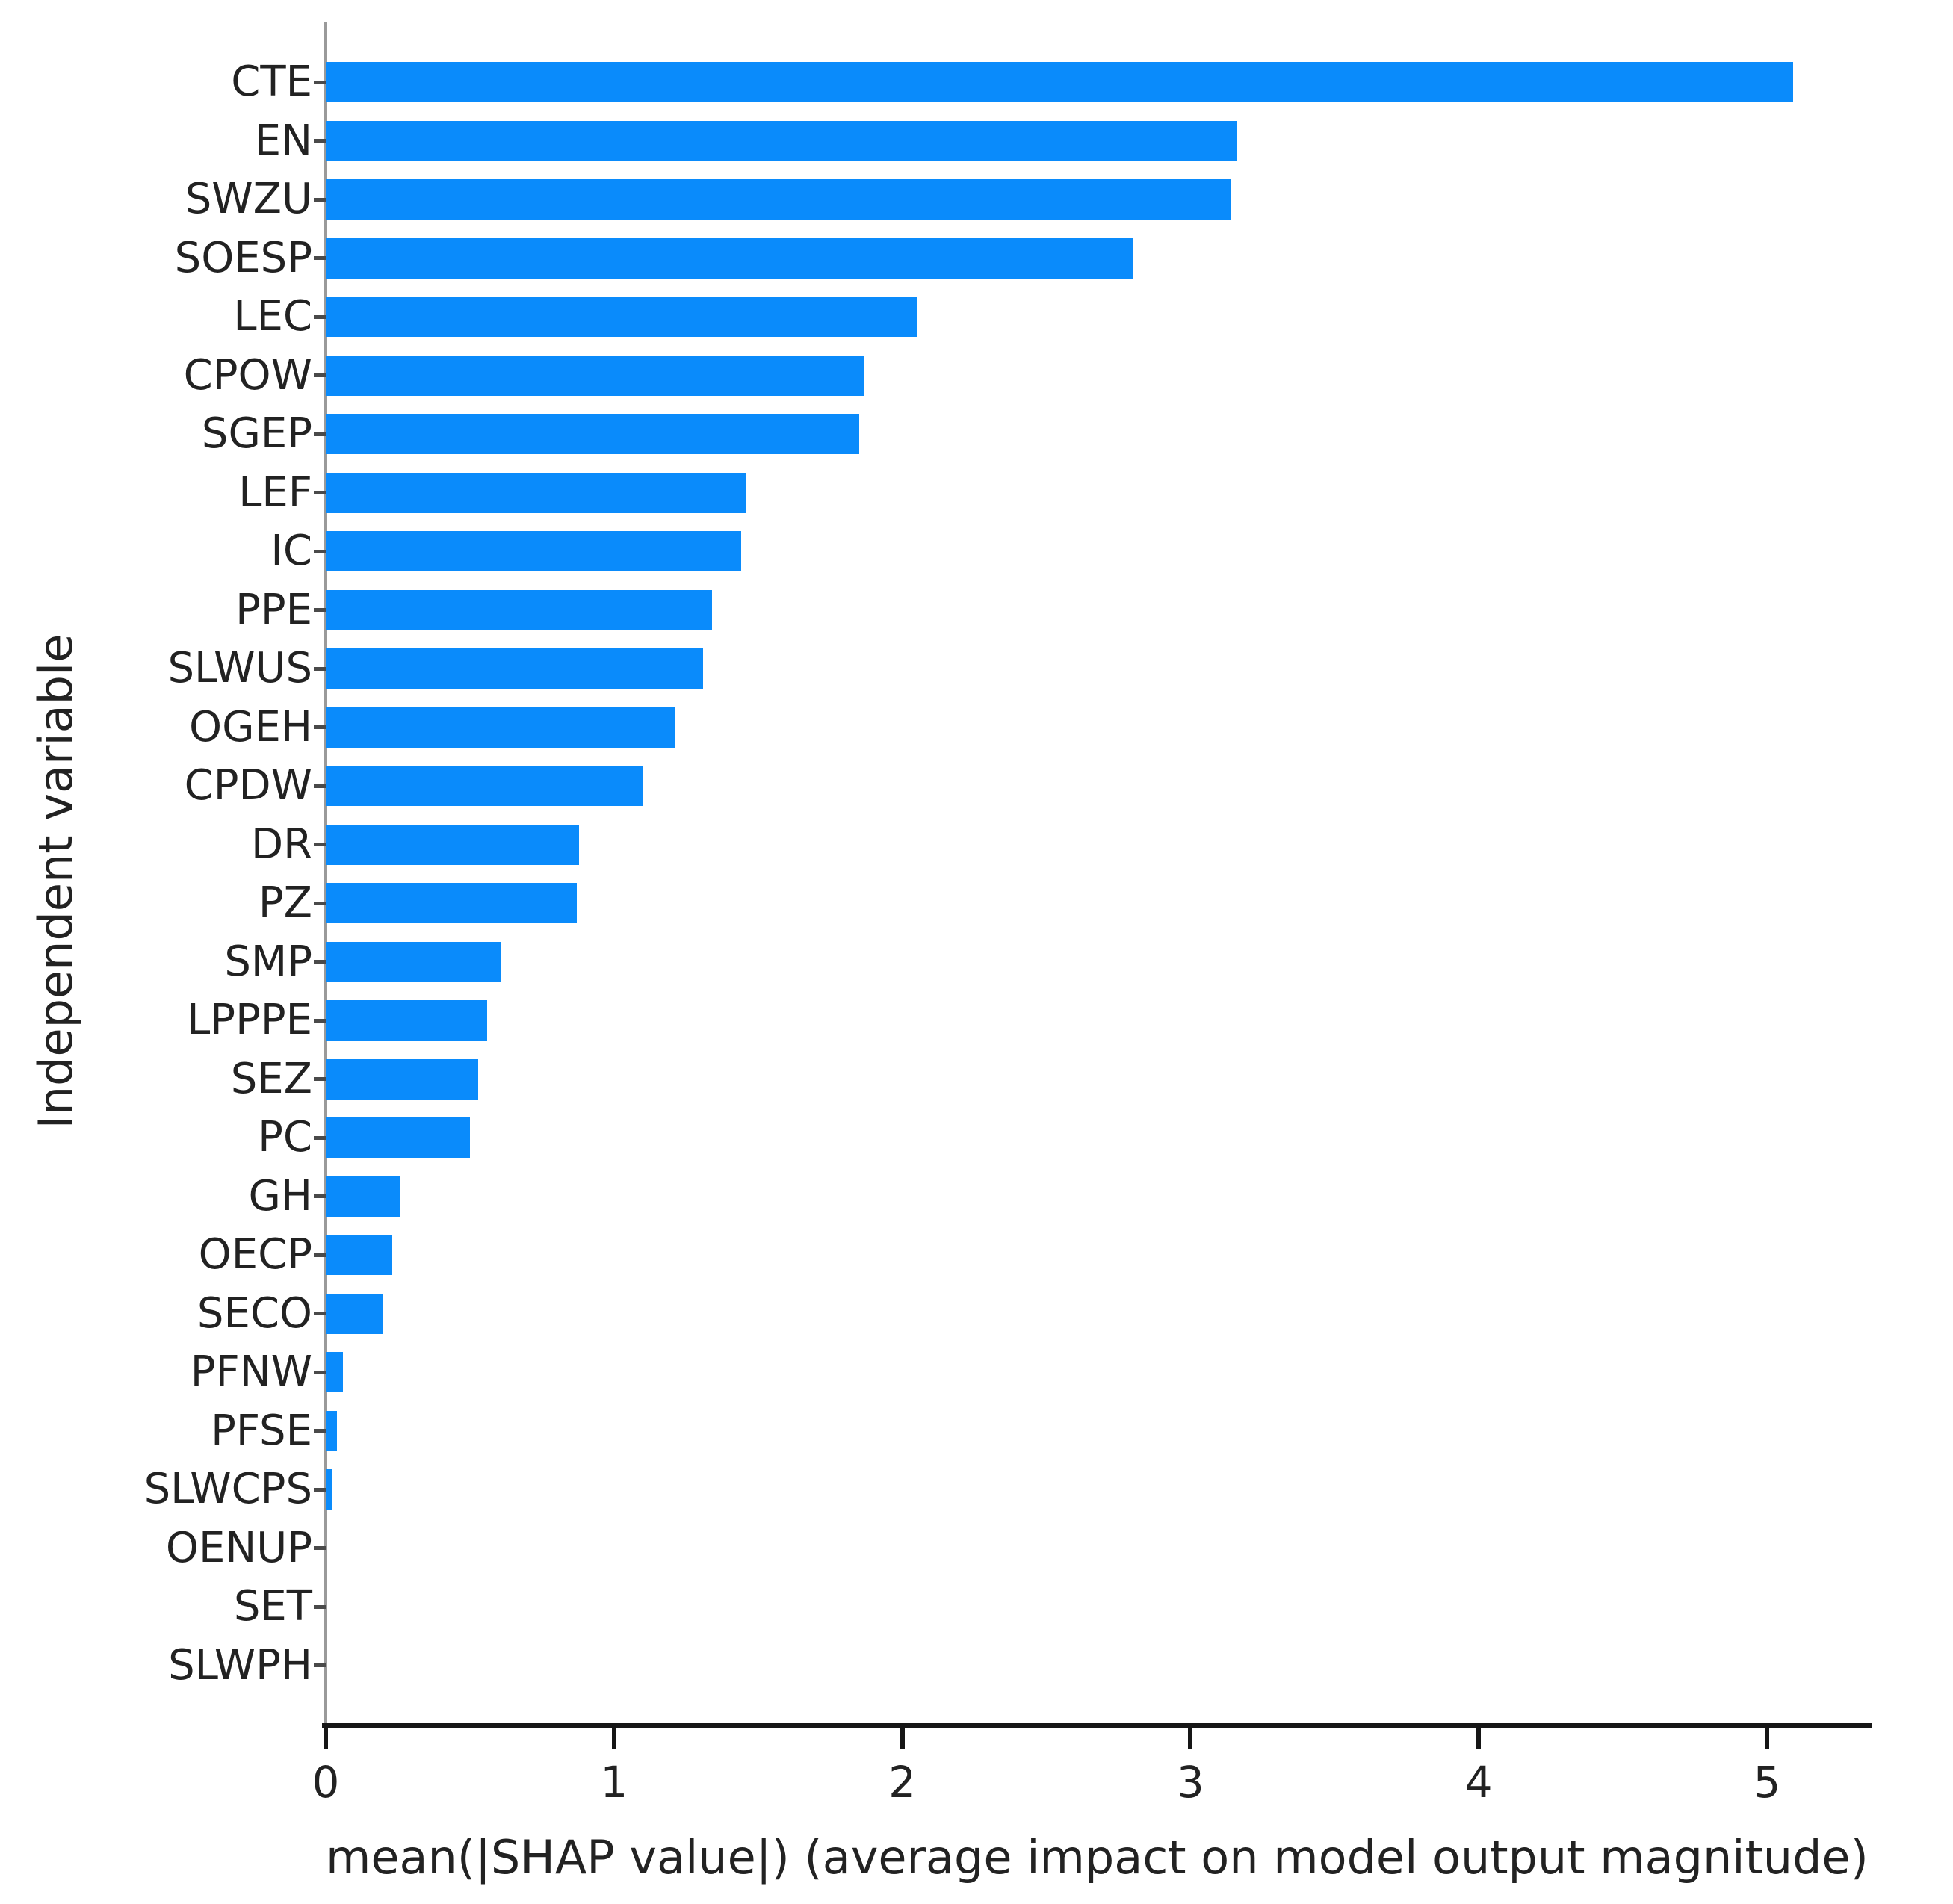  Describe the element at coordinates (730, 258) in the screenshot. I see `bar-soesp` at that location.